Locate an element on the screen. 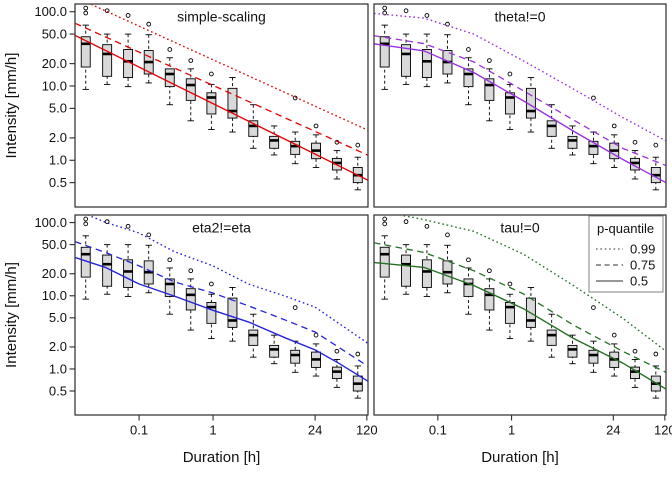 Image resolution: width=672 pixels, height=480 pixels. y-axis-title: Intensity [mm/h] is located at coordinates (11, 315).